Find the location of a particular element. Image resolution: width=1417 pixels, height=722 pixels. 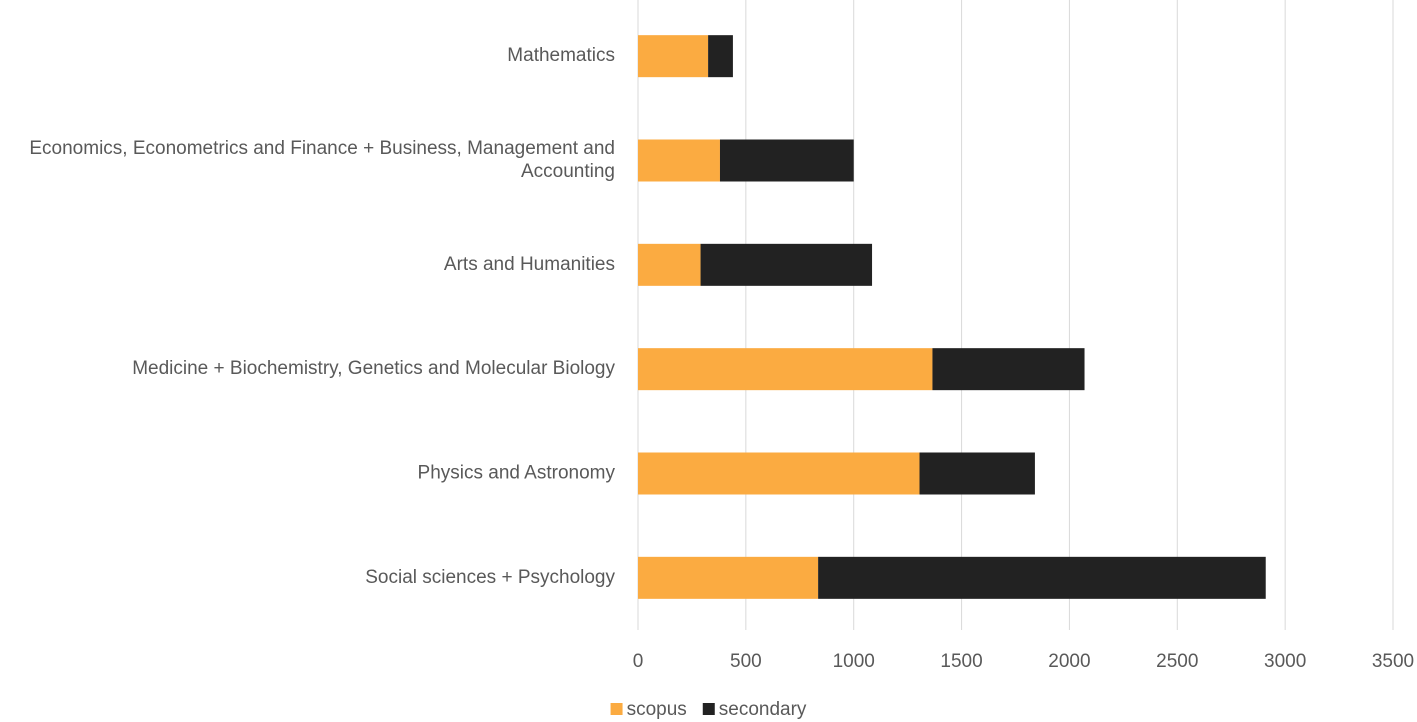

legend: scopus secondary is located at coordinates (708, 709).